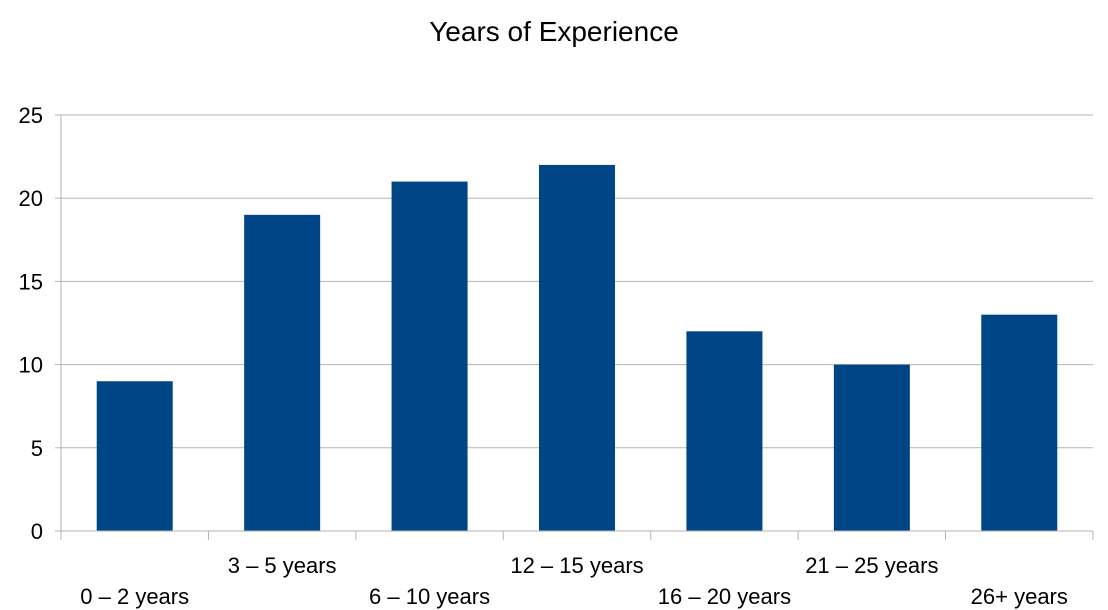  What do you see at coordinates (871, 565) in the screenshot?
I see `x-tick-label: 21 – 25 years` at bounding box center [871, 565].